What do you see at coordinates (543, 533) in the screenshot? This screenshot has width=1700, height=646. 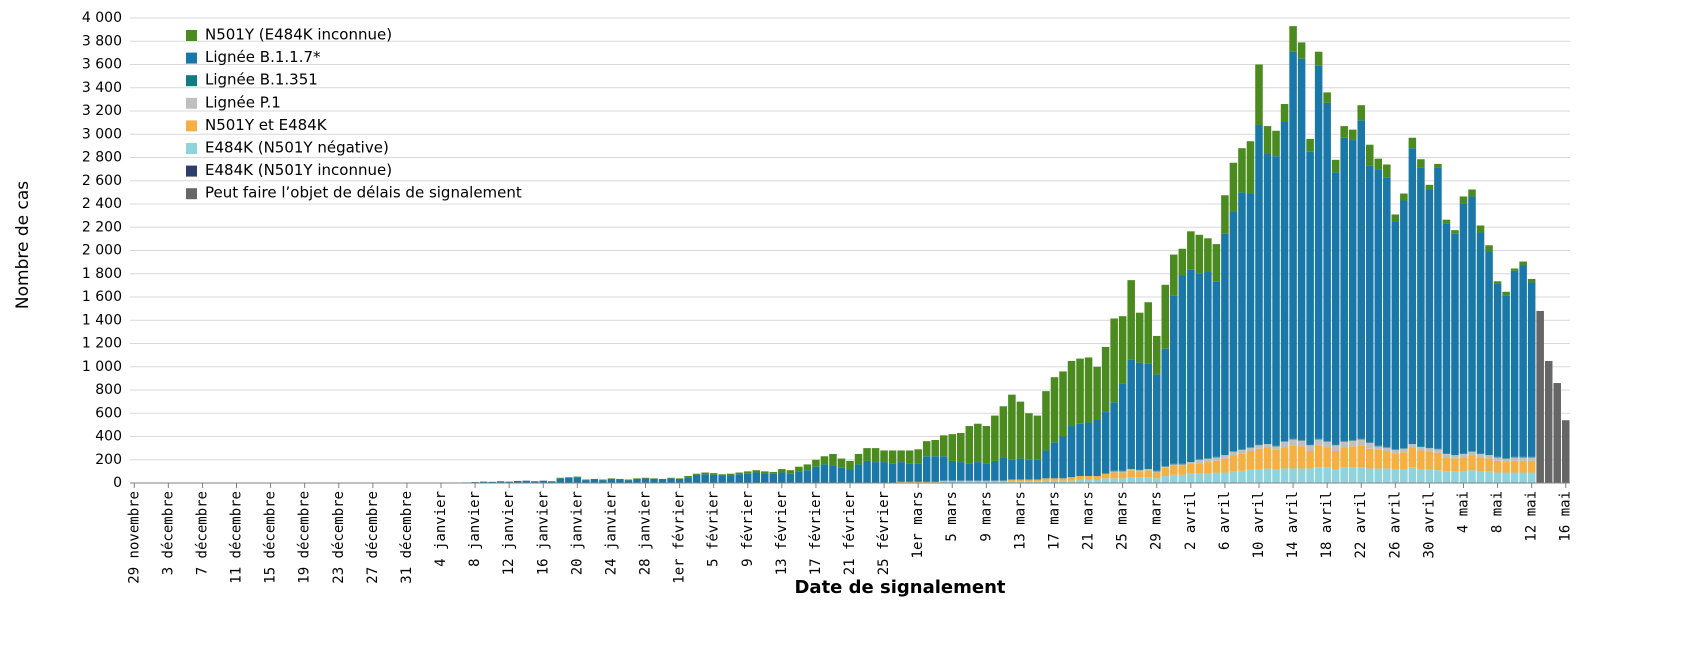 I see `x-tick-label: 16 janvier` at bounding box center [543, 533].